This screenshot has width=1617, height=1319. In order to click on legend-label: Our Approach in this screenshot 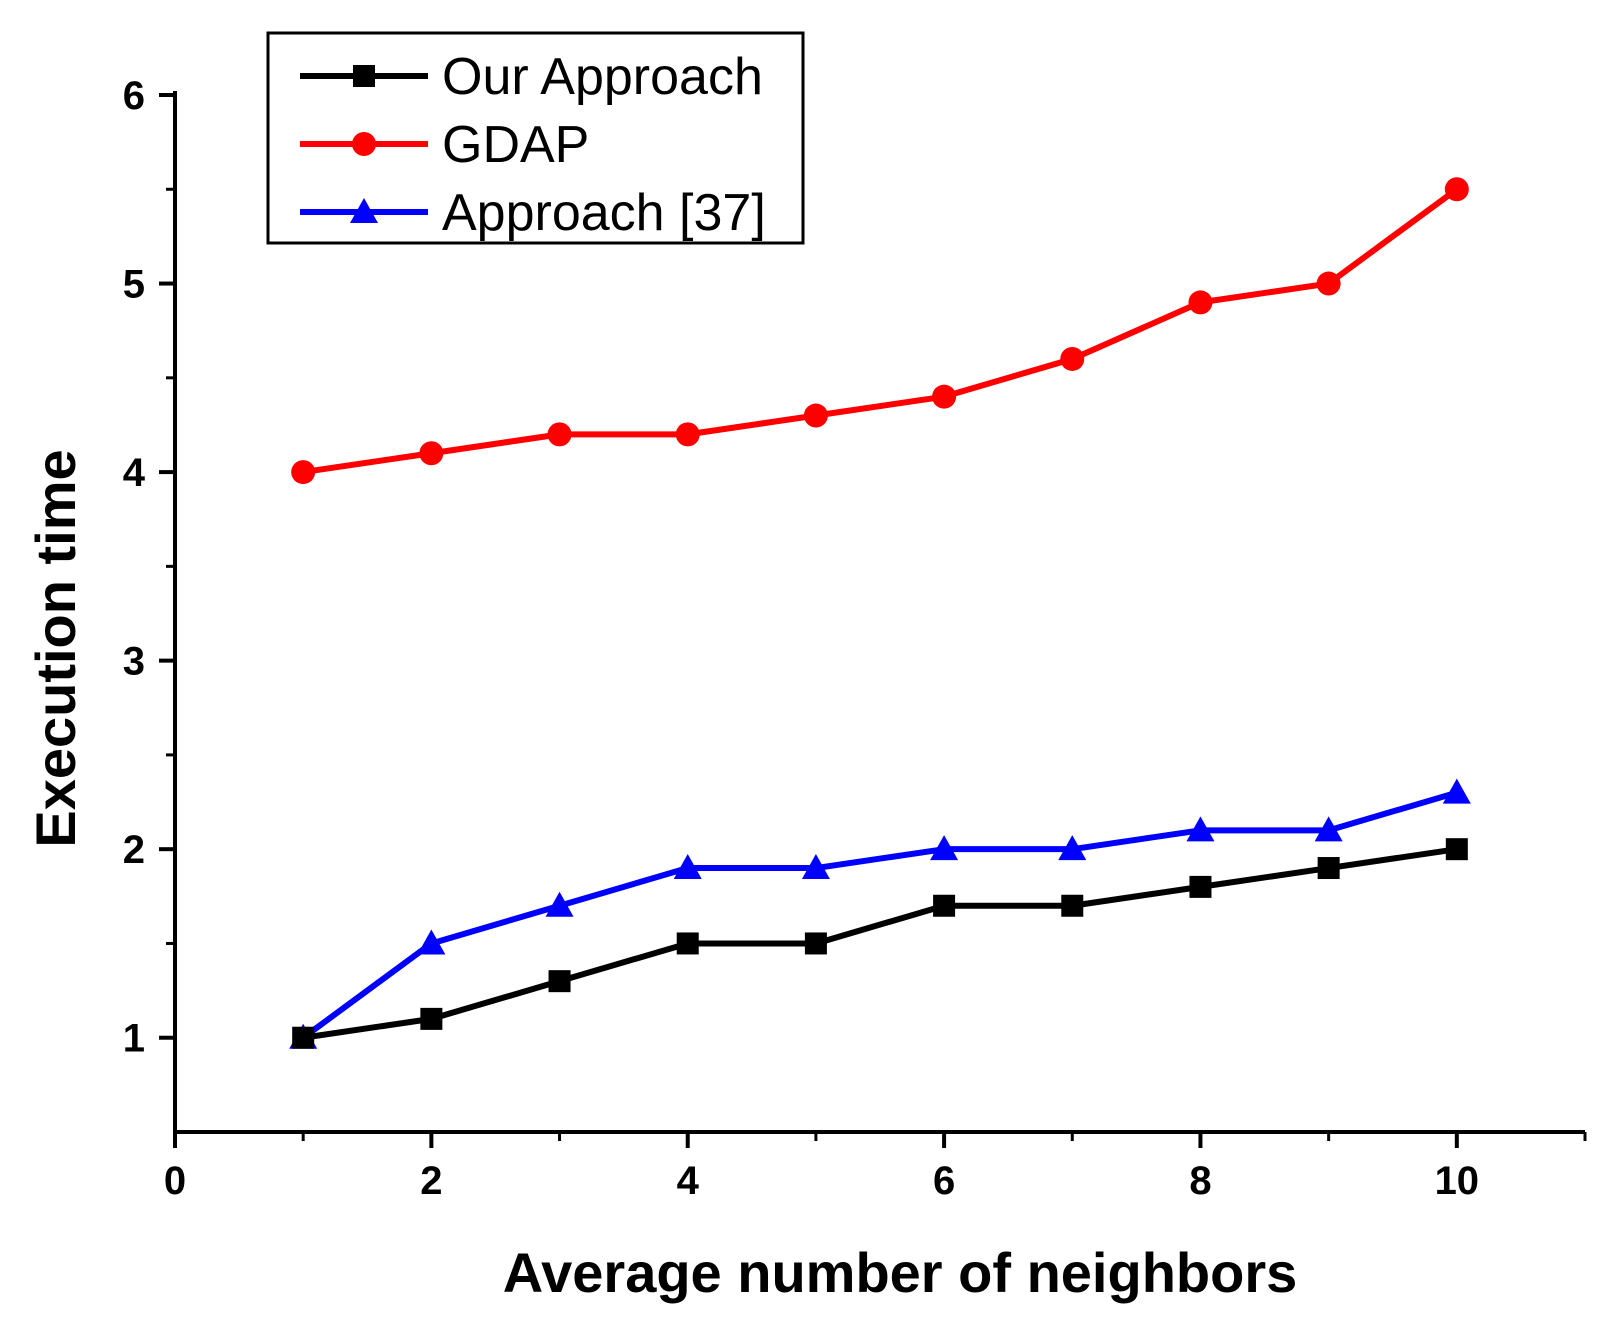, I will do `click(602, 77)`.